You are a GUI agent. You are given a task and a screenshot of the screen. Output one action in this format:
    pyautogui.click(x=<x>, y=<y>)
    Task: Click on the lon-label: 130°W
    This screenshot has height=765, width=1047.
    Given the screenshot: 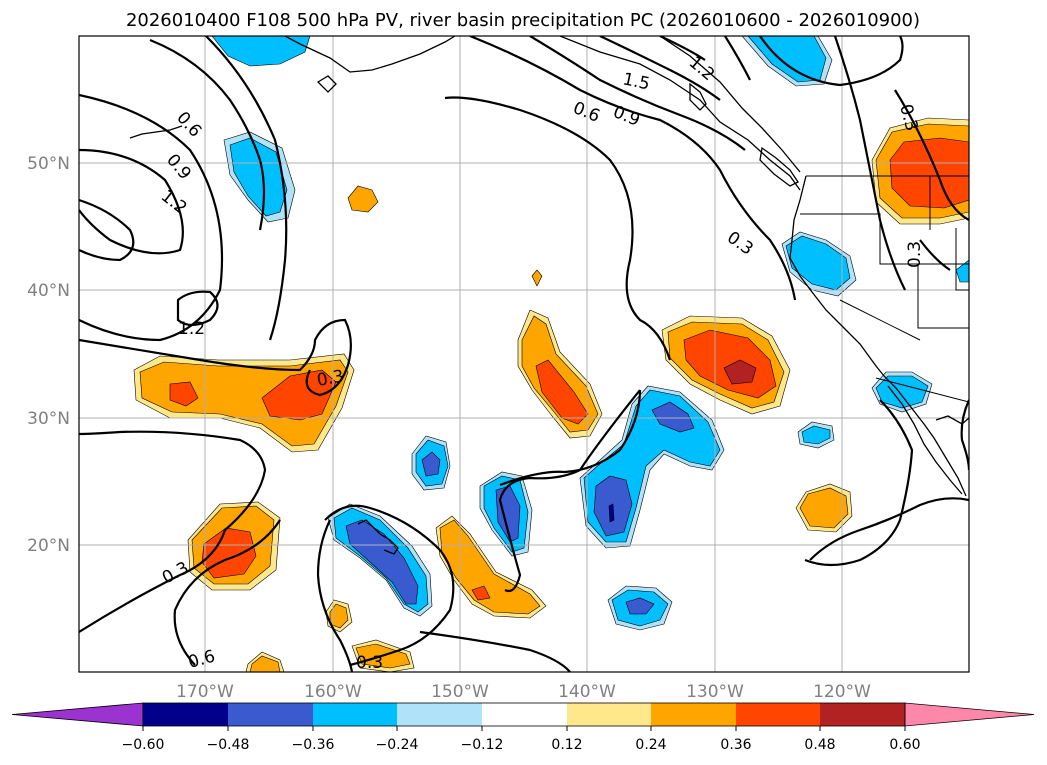 What is the action you would take?
    pyautogui.click(x=715, y=692)
    